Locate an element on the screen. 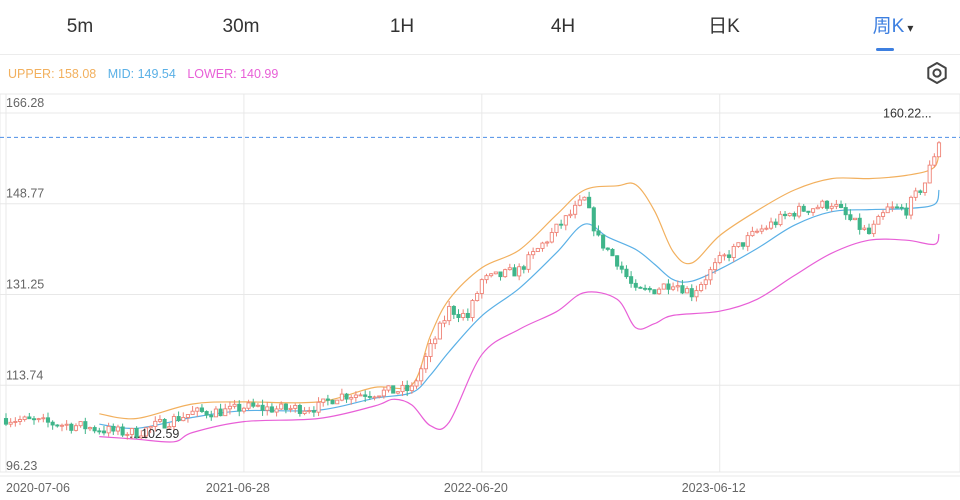  tab-1h: 1H is located at coordinates (402, 27).